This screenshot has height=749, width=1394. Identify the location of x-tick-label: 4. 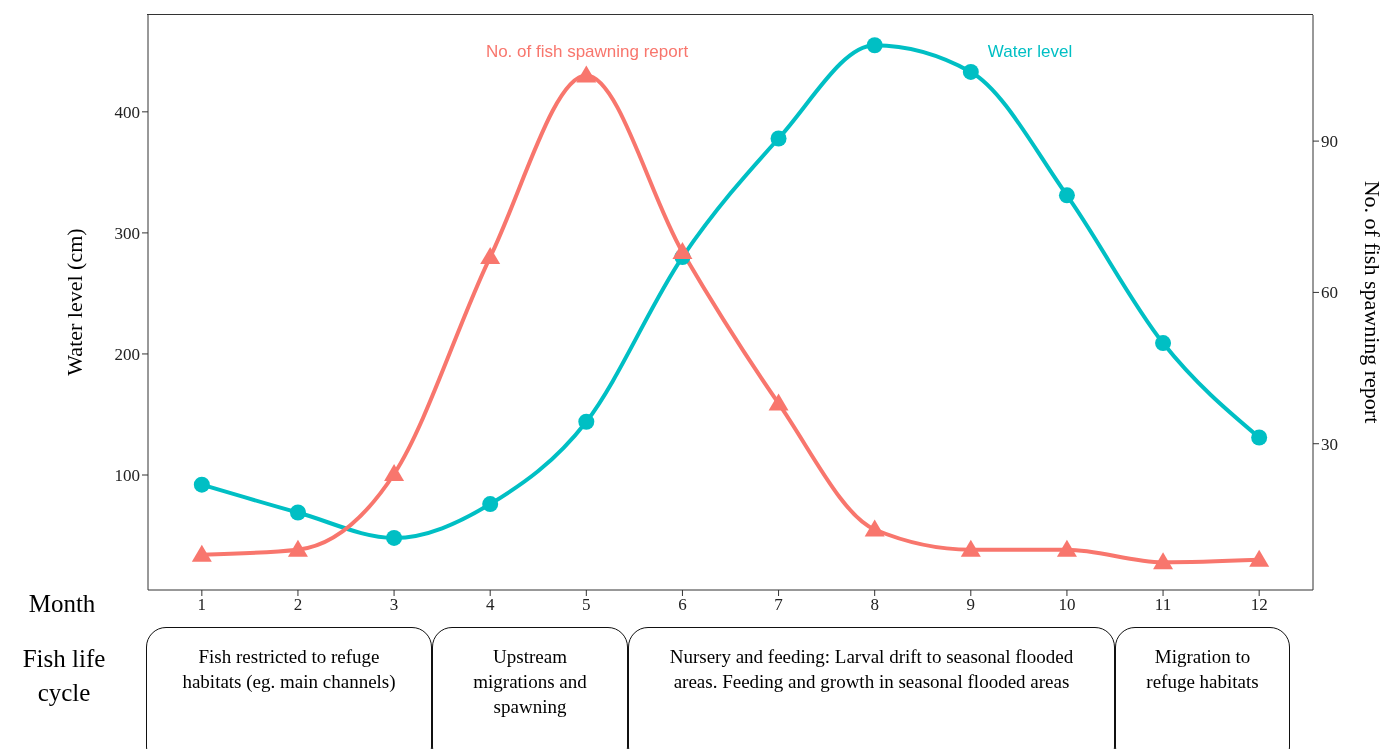
(490, 605).